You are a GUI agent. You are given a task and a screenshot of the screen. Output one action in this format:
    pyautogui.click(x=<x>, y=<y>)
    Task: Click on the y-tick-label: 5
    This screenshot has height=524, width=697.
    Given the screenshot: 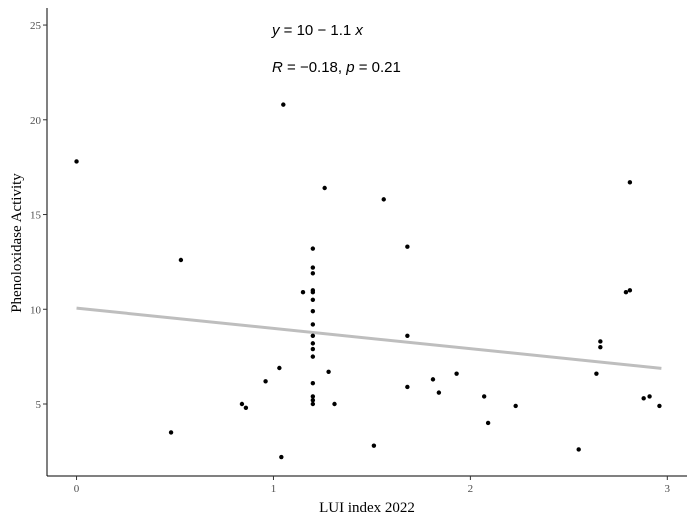 What is the action you would take?
    pyautogui.click(x=39, y=405)
    